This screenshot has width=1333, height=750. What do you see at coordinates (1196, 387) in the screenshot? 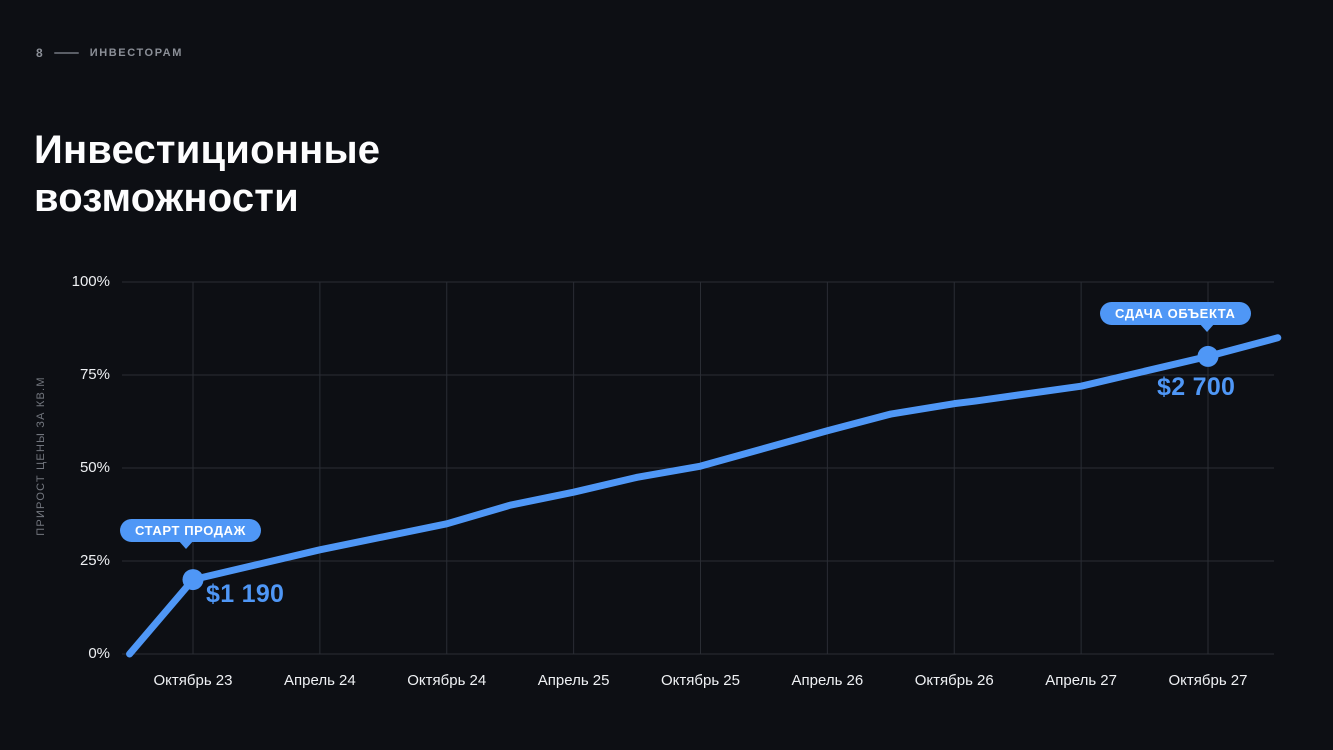
I see `annotation-value-handover: $2 700` at bounding box center [1196, 387].